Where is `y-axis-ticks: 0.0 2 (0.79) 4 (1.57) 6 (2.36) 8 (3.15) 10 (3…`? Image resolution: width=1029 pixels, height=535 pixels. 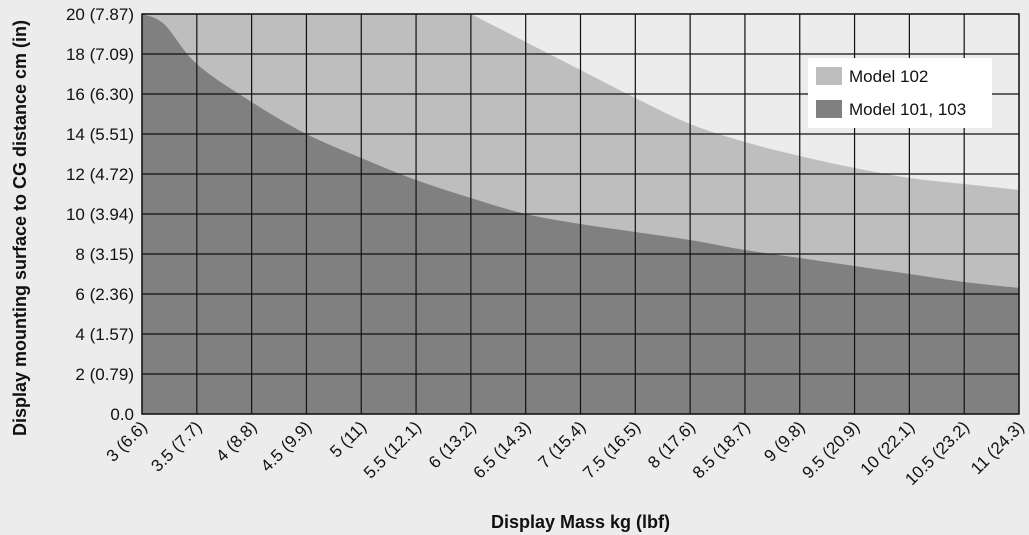
y-axis-ticks: 0.0 2 (0.79) 4 (1.57) 6 (2.36) 8 (3.15) 10 (3… is located at coordinates (100, 214).